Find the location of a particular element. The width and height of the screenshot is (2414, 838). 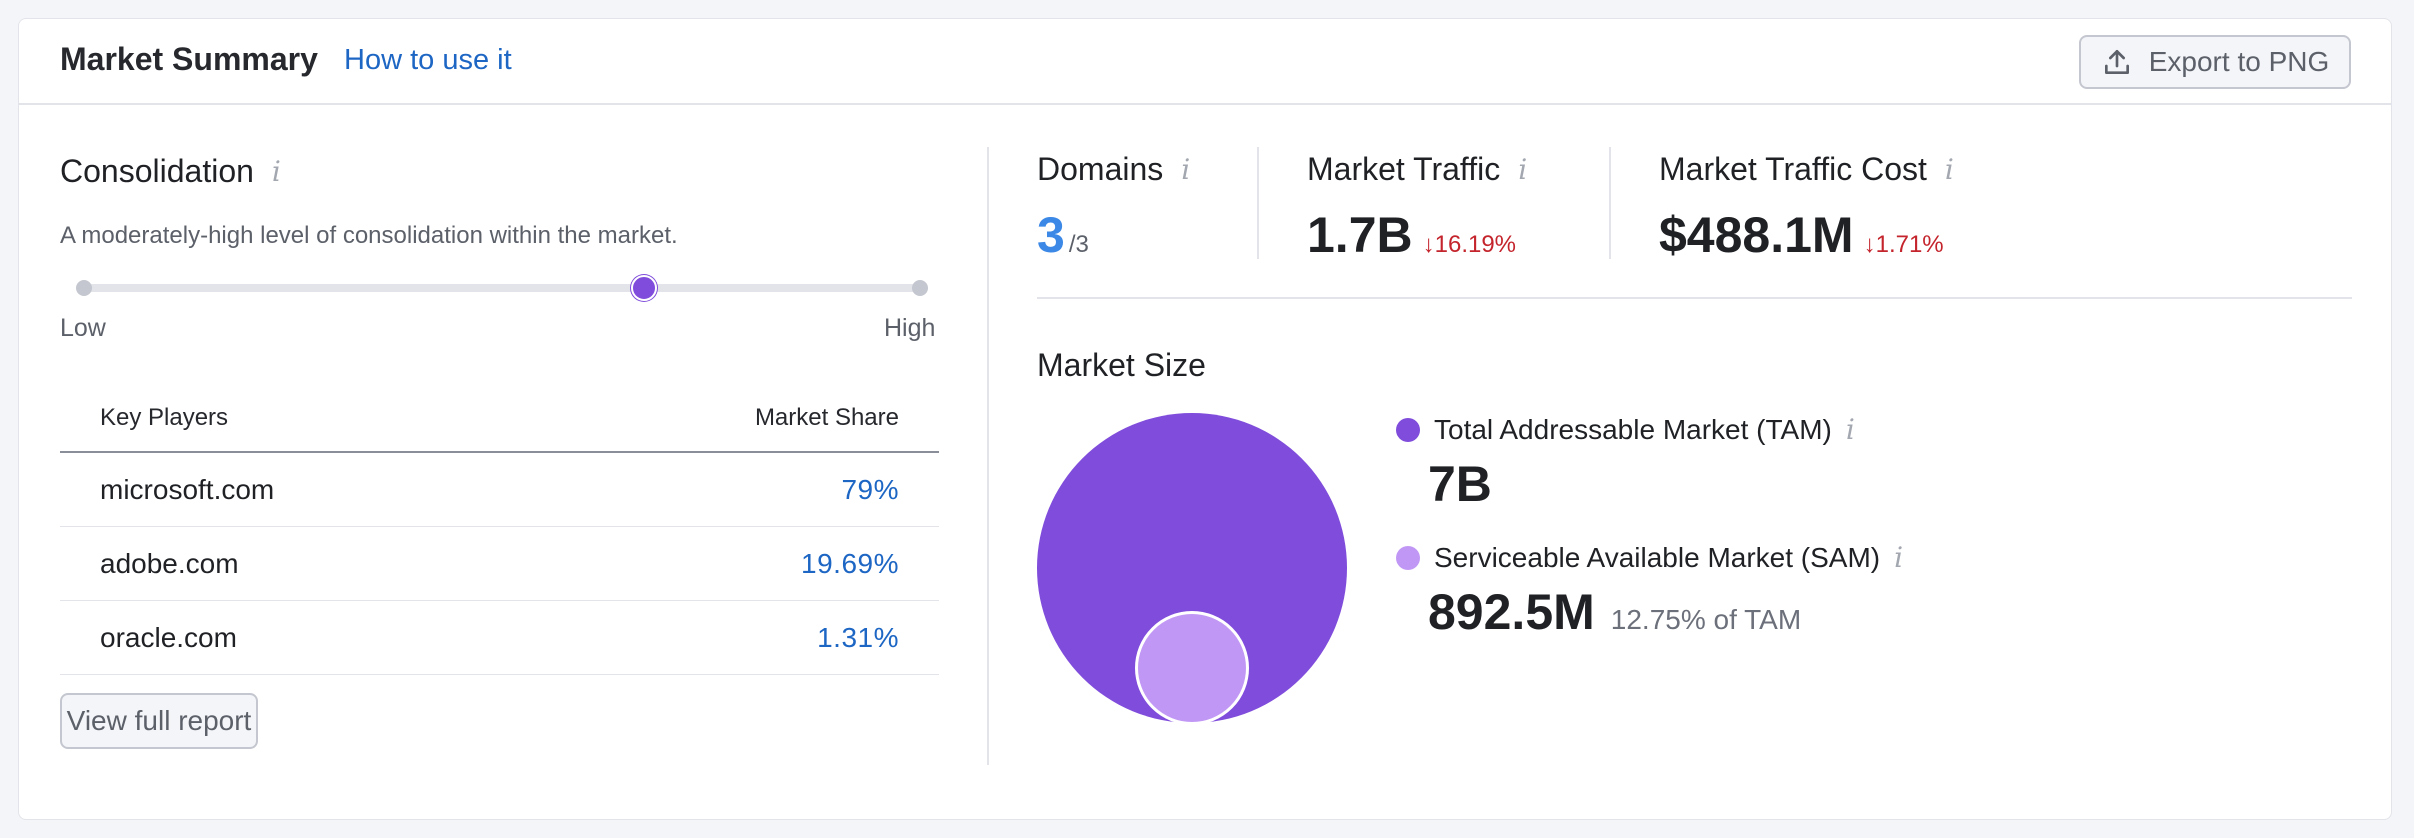

domains-label-row: Domains i is located at coordinates (1113, 169).